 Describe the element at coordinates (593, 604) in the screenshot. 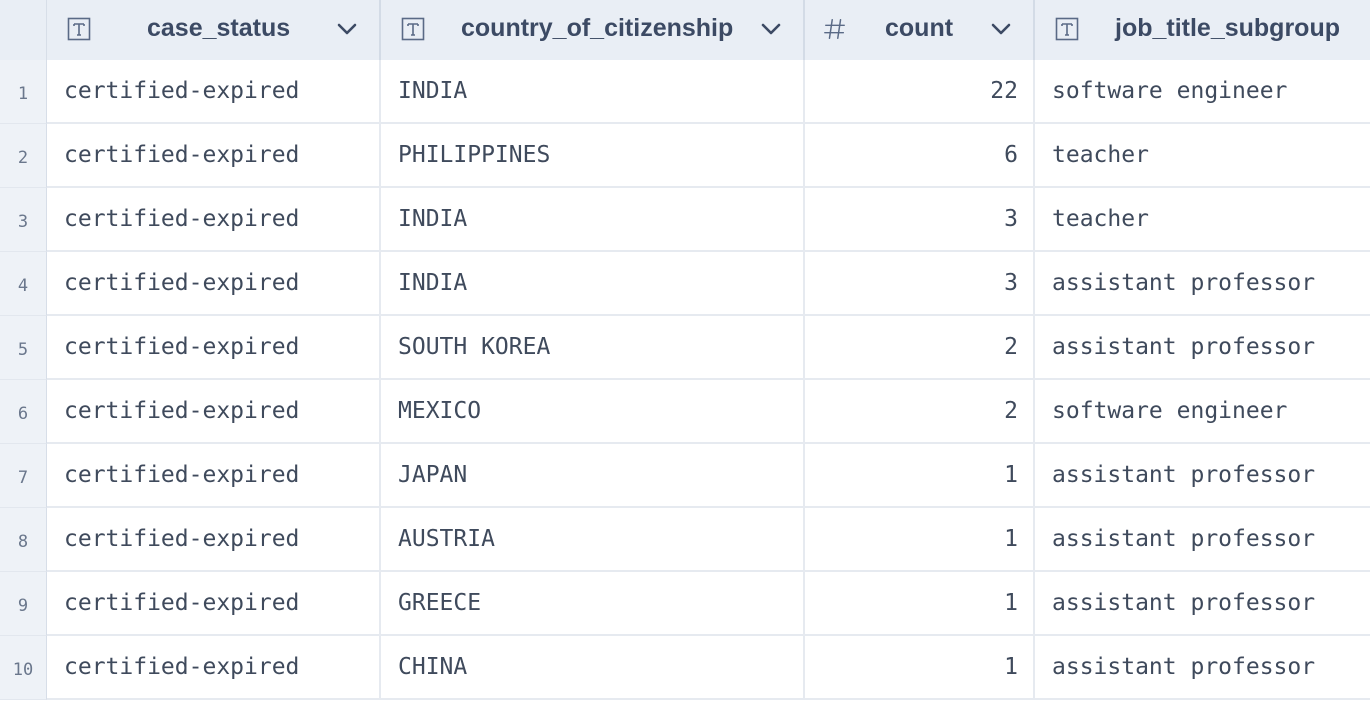

I see `country-cell: GREECE` at that location.